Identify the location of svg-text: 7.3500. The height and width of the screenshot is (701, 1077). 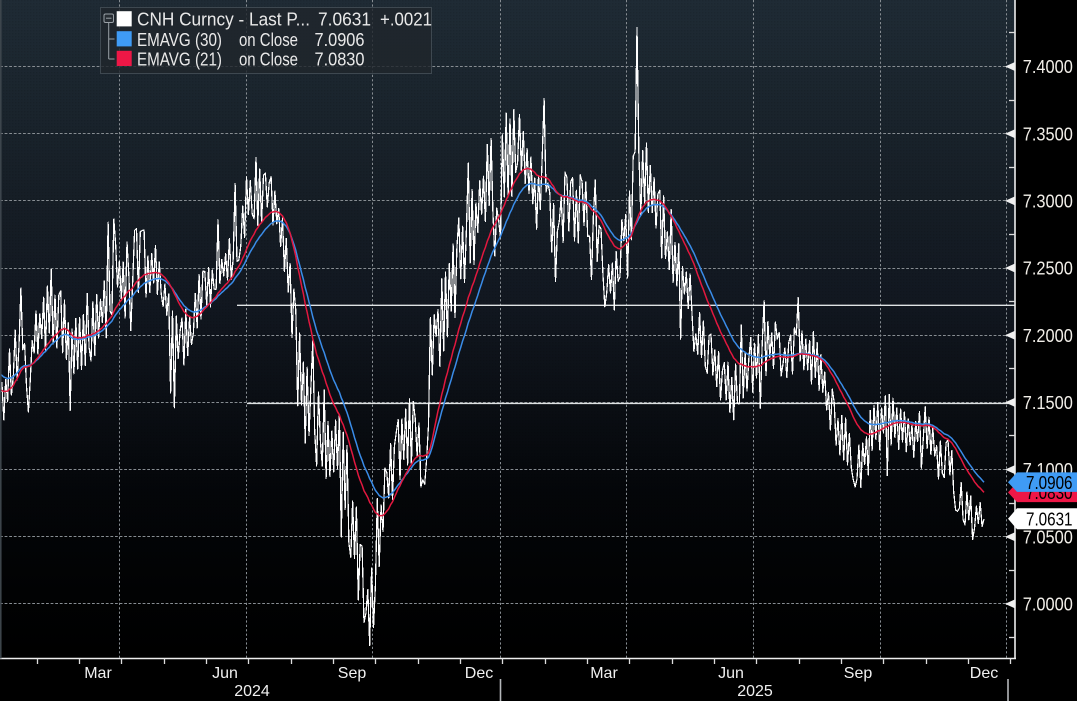
(1048, 134).